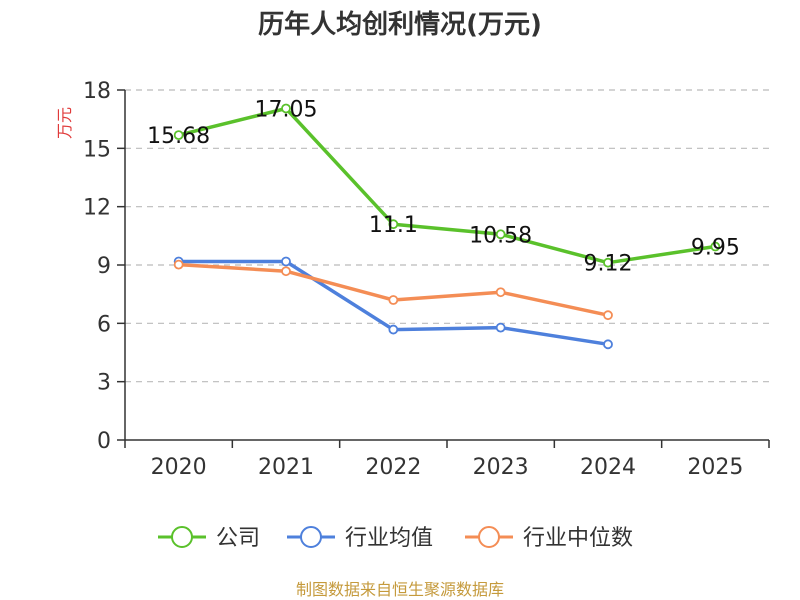  I want to click on data-label-2020: 15.68, so click(178, 136).